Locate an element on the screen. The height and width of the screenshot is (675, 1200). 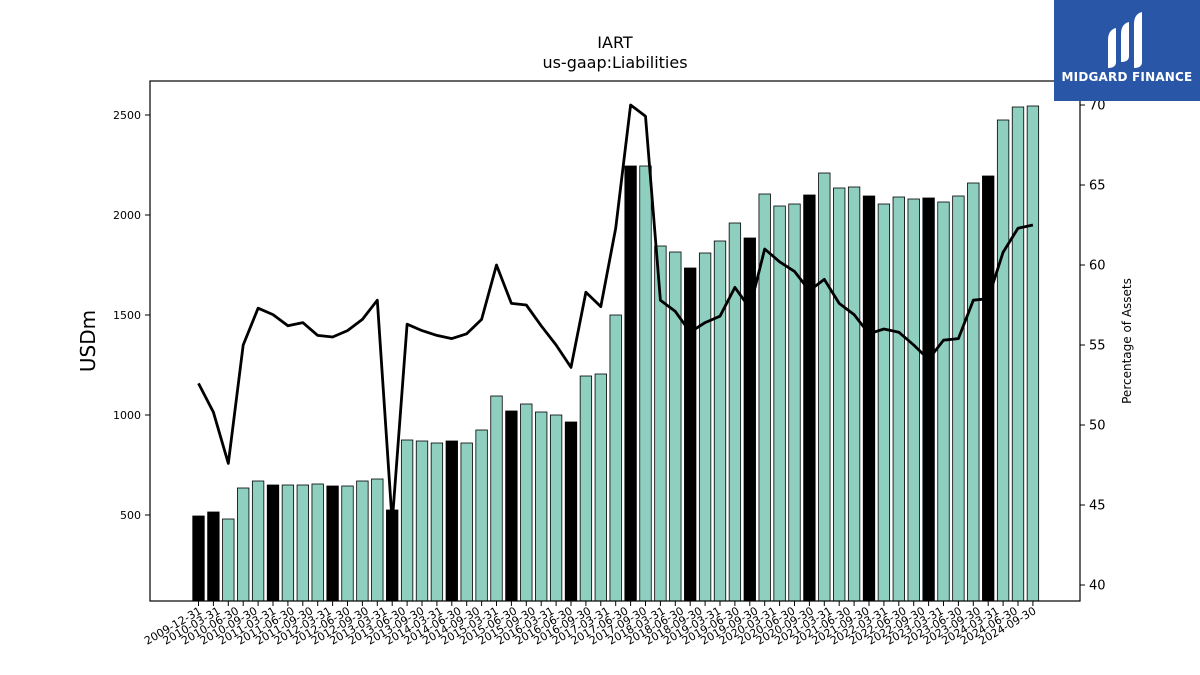
right-tick-label-65: 65 is located at coordinates (1097, 186).